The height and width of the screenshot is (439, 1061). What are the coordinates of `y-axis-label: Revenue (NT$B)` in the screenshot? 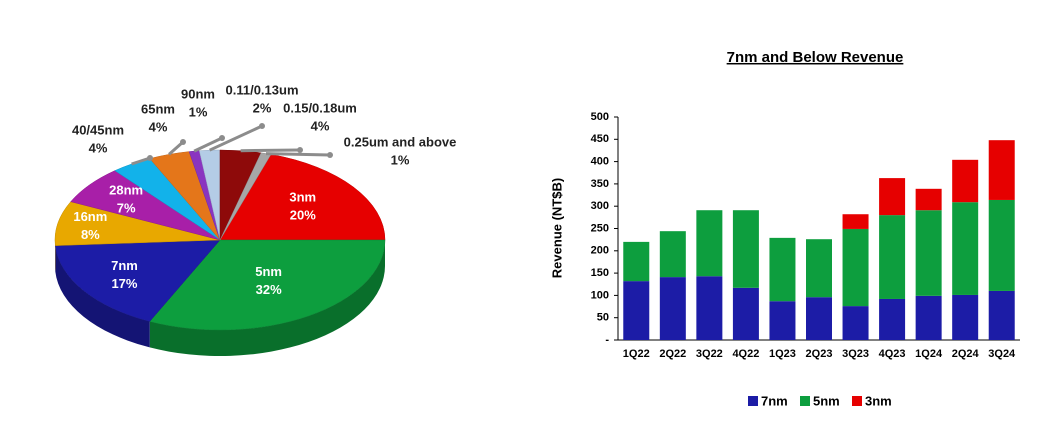 It's located at (556, 228).